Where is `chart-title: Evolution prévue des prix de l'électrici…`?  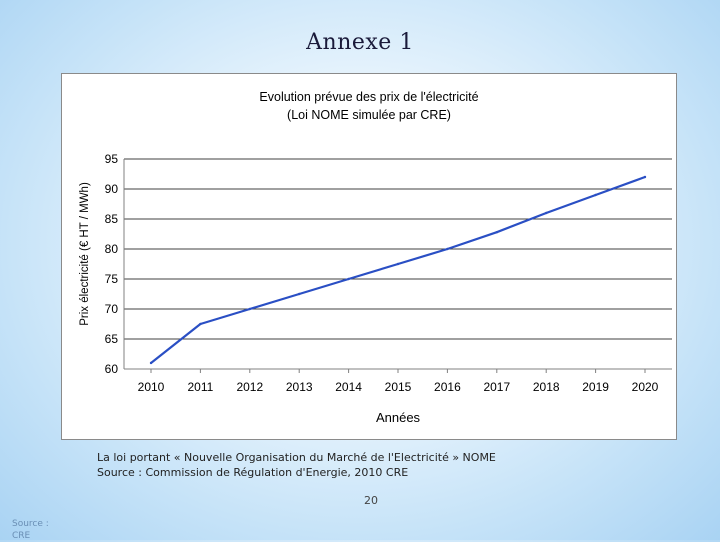
chart-title: Evolution prévue des prix de l'électrici… is located at coordinates (369, 97).